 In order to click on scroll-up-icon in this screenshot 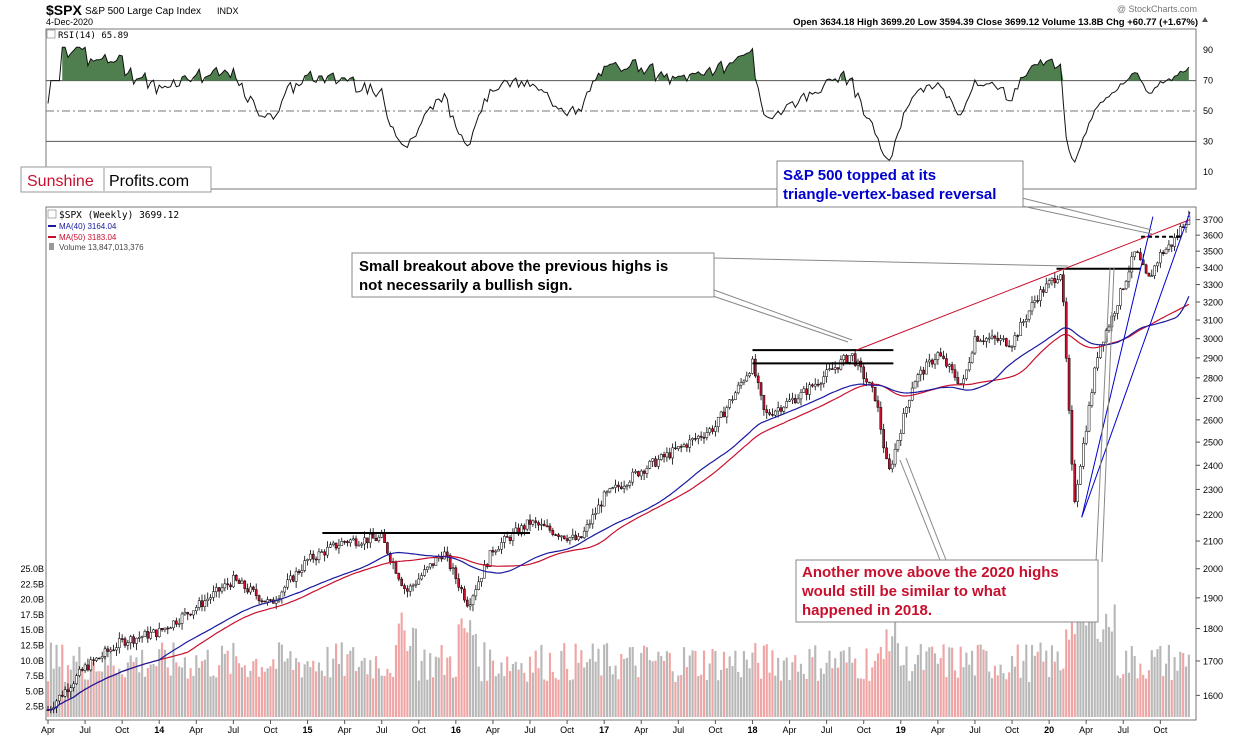, I will do `click(1205, 19)`.